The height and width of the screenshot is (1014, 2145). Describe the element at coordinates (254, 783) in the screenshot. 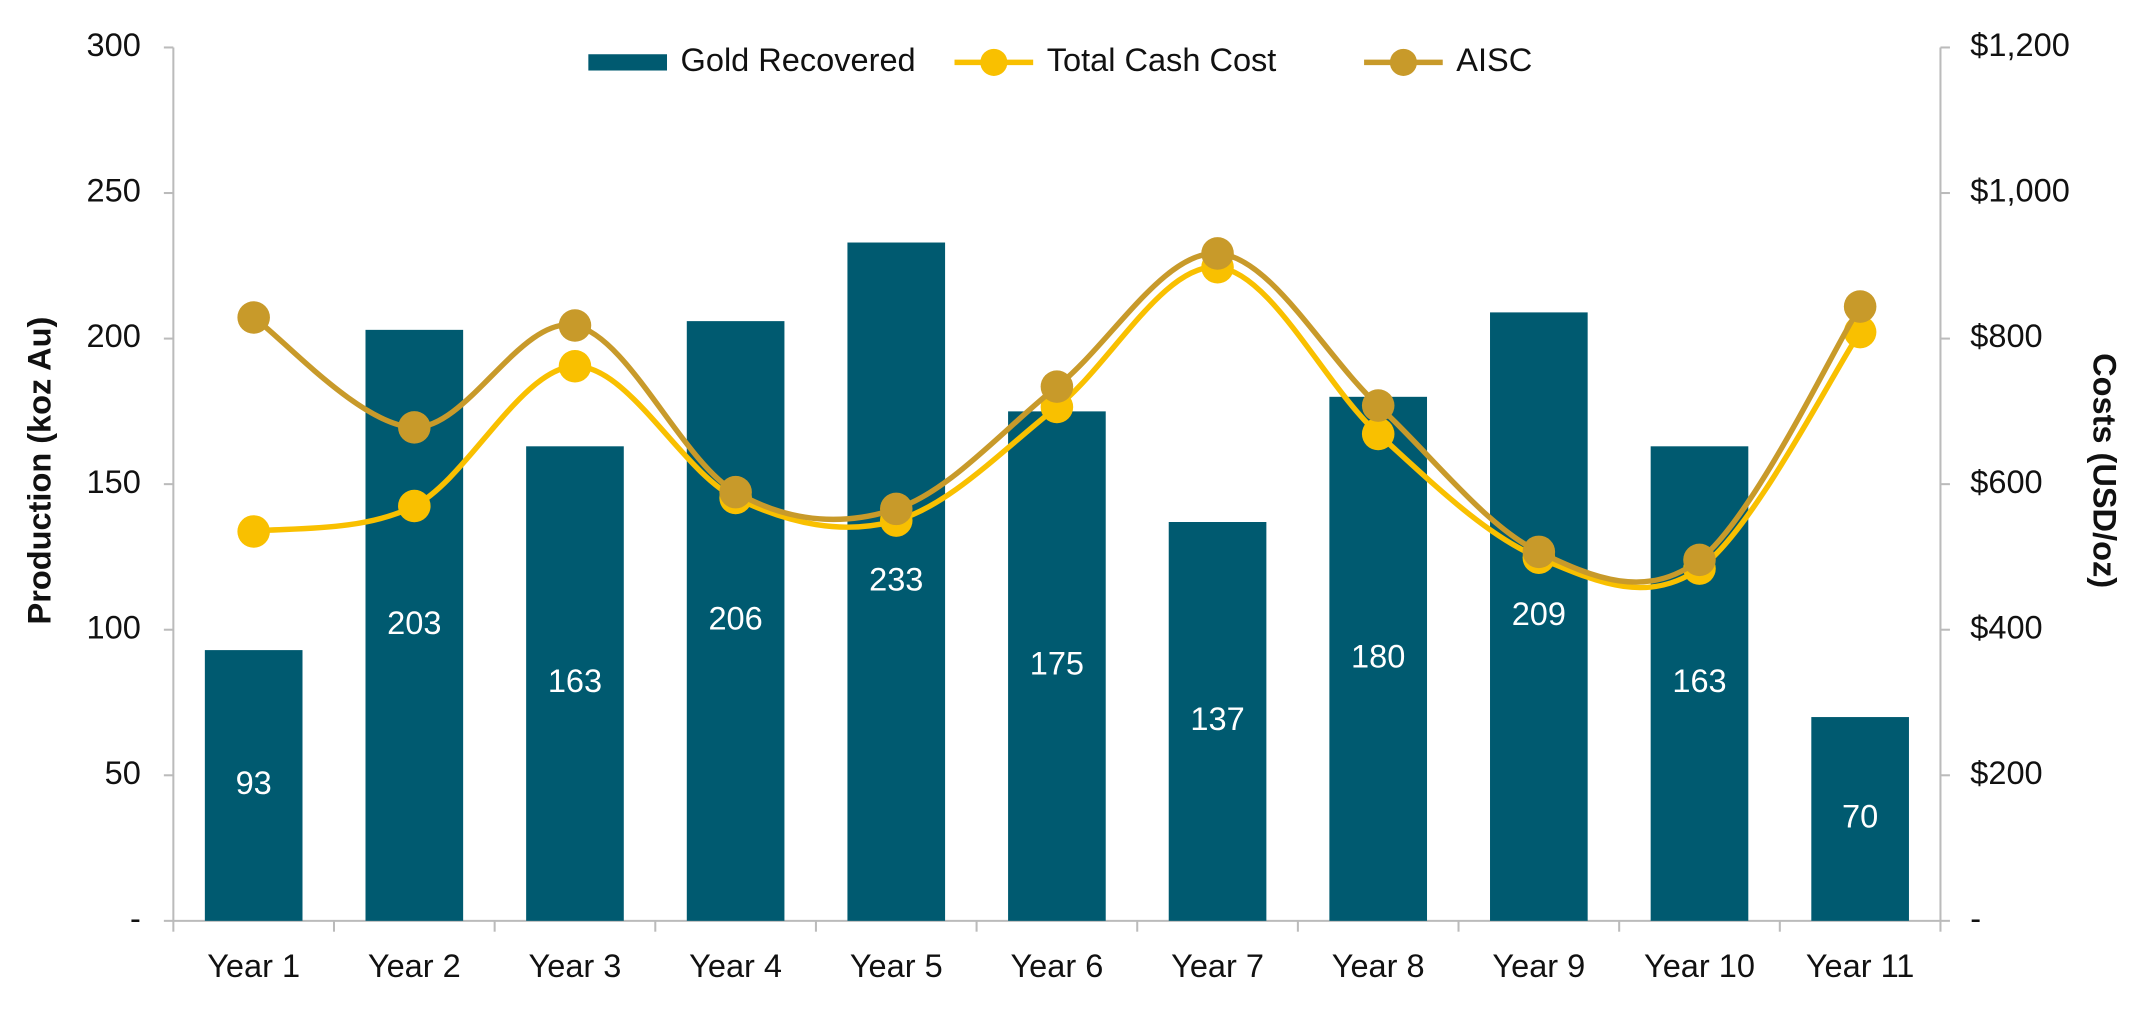

I see `data-label: 93` at that location.